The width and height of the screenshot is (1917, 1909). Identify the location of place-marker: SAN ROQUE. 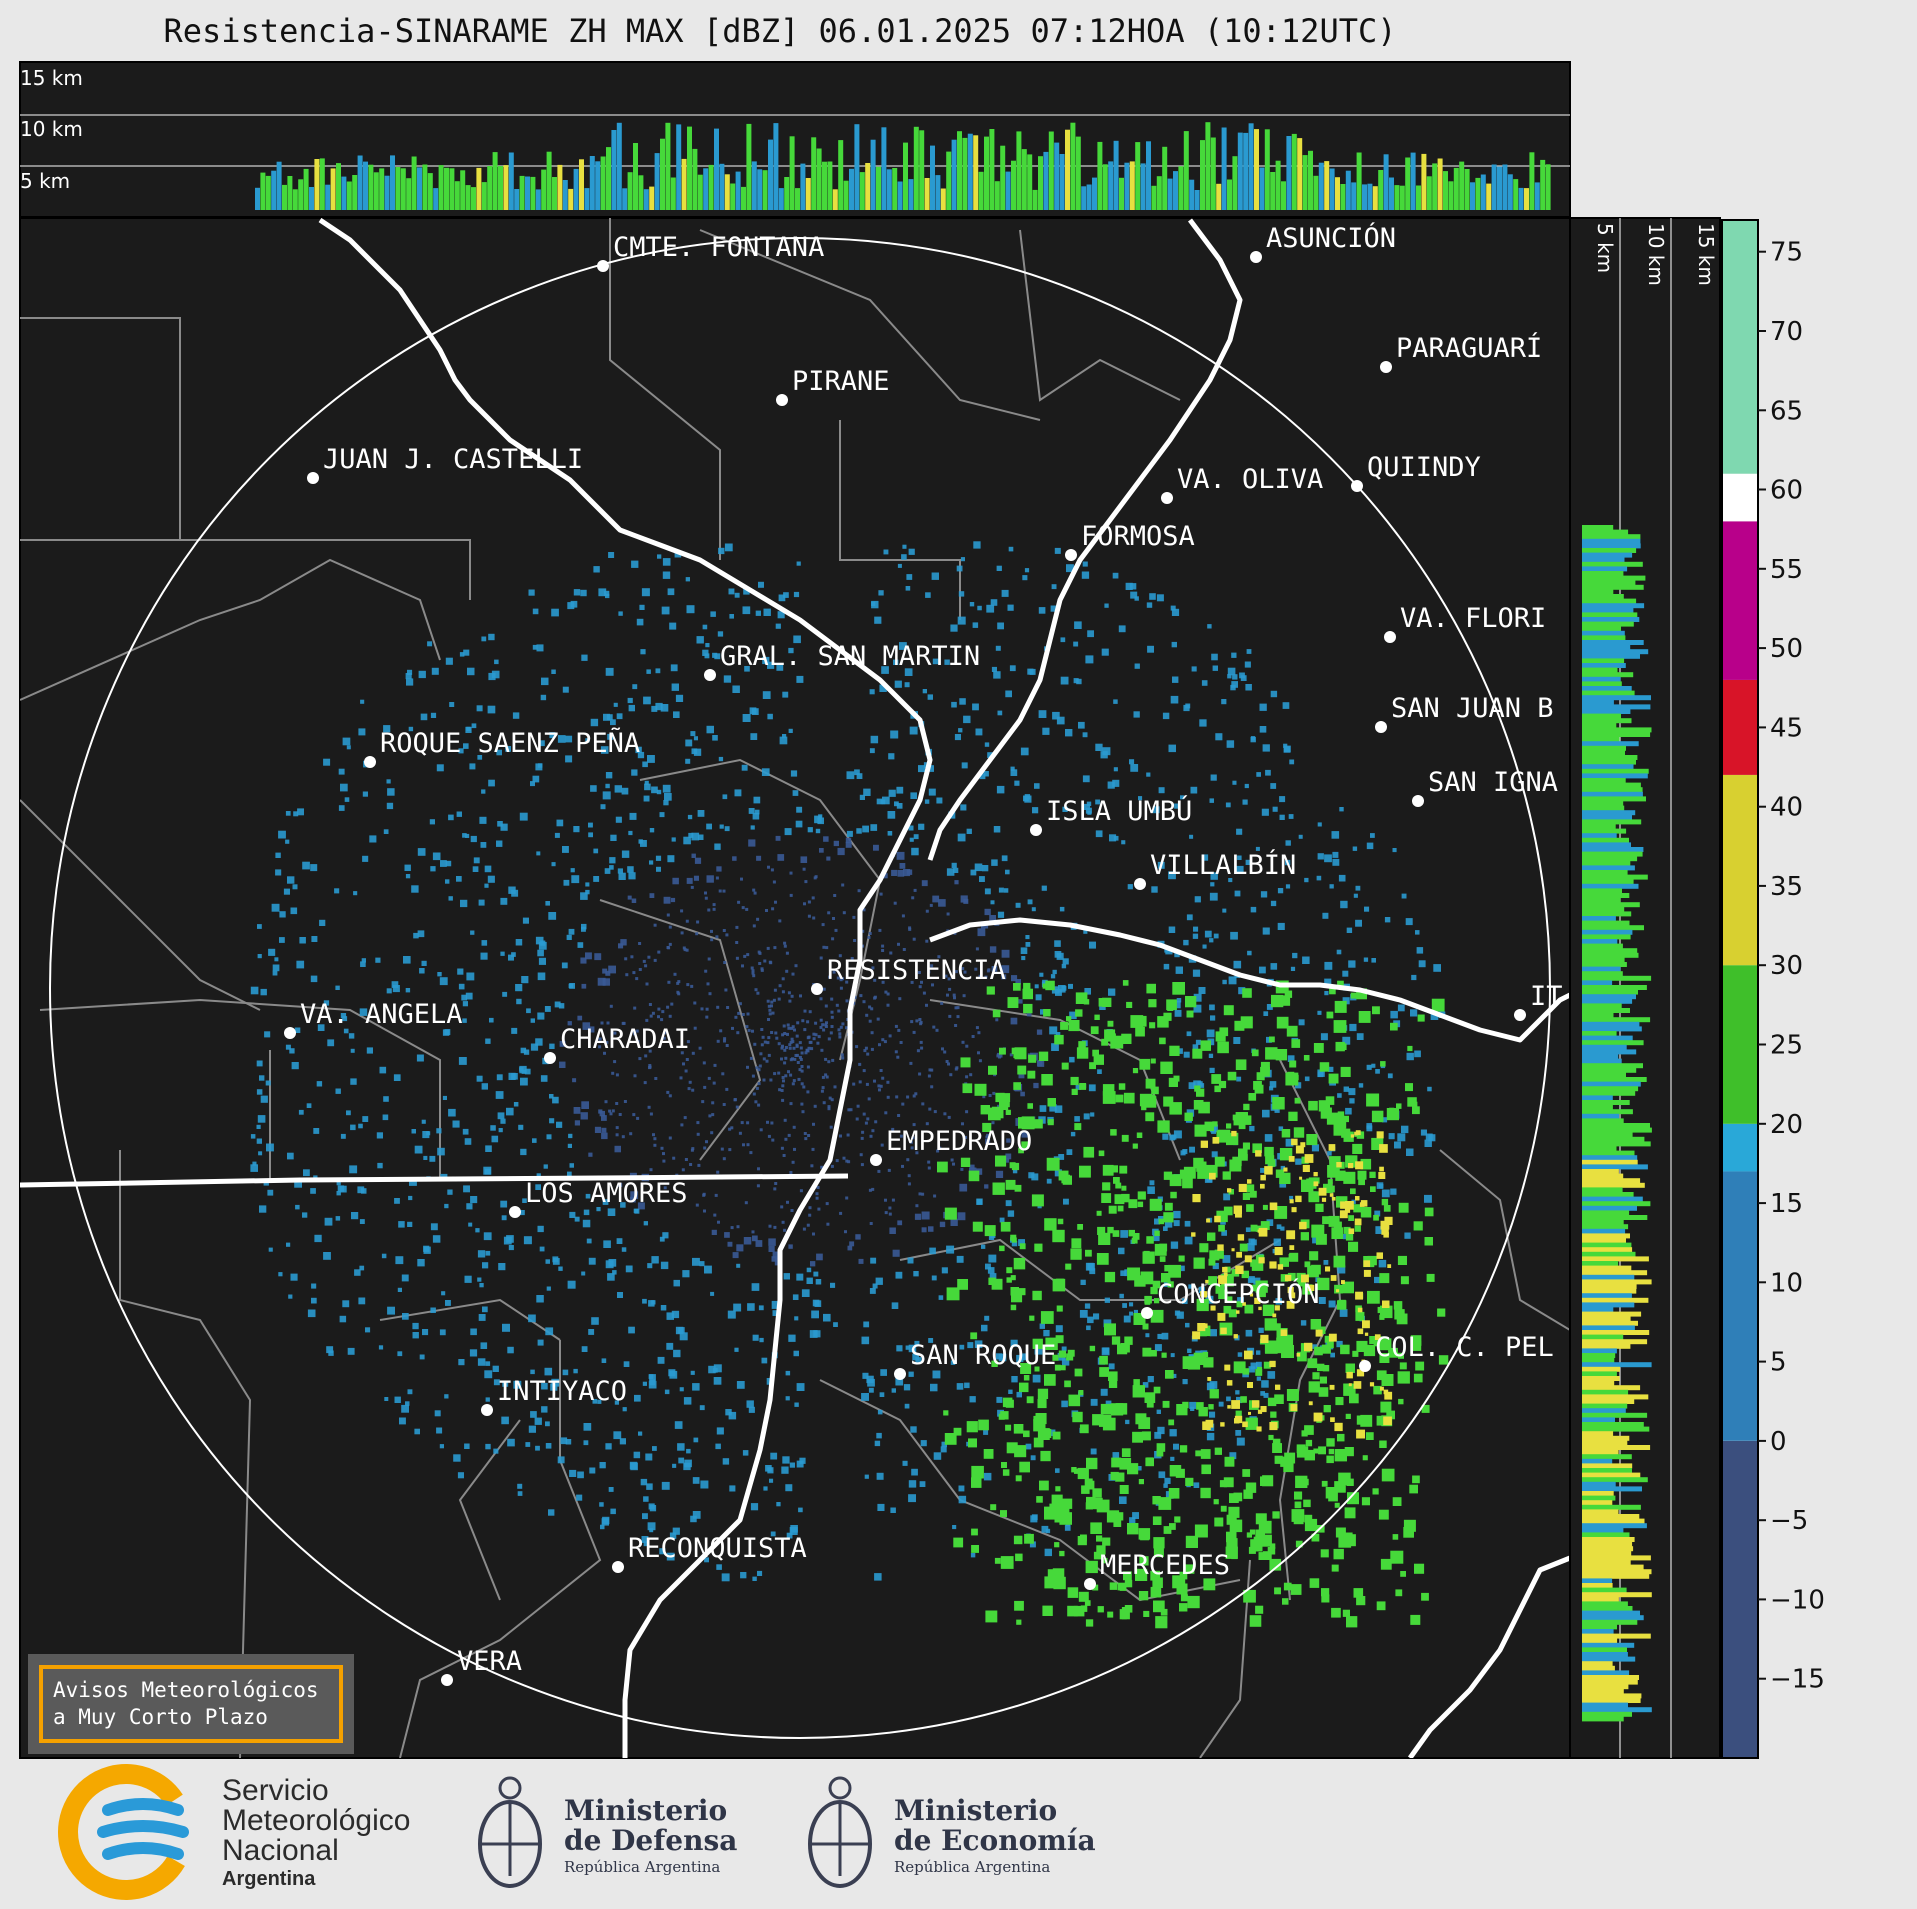
(975, 1360).